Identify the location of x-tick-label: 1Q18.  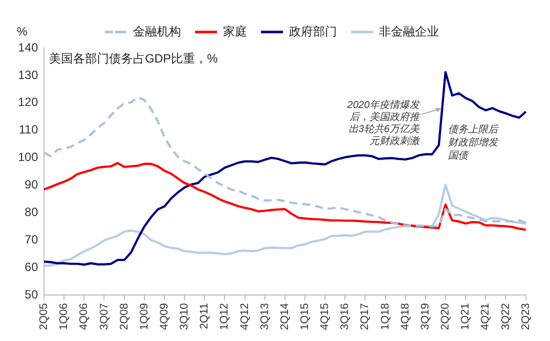
(385, 316).